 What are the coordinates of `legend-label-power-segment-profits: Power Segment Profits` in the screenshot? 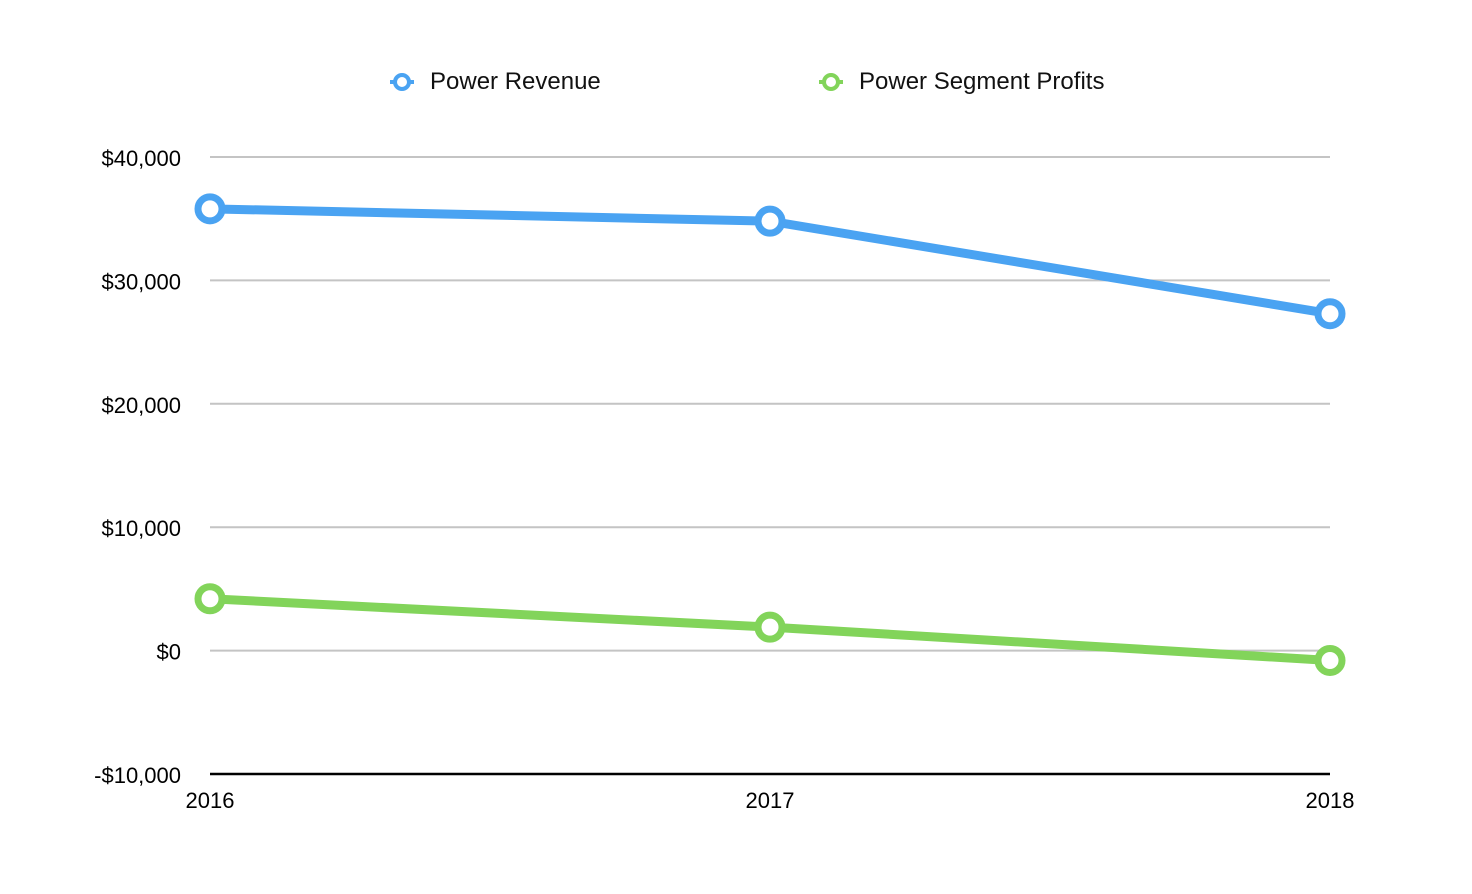 It's located at (982, 81).